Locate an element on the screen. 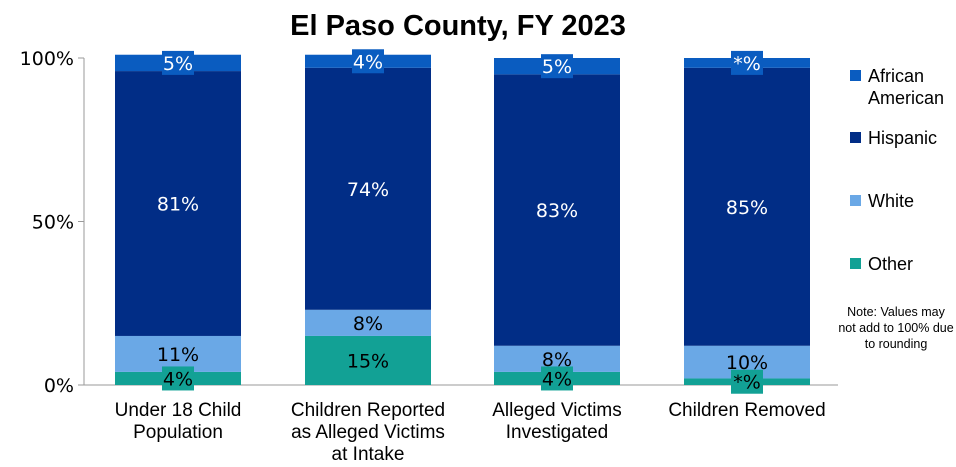 The width and height of the screenshot is (956, 467). data-label: 10% is located at coordinates (747, 363).